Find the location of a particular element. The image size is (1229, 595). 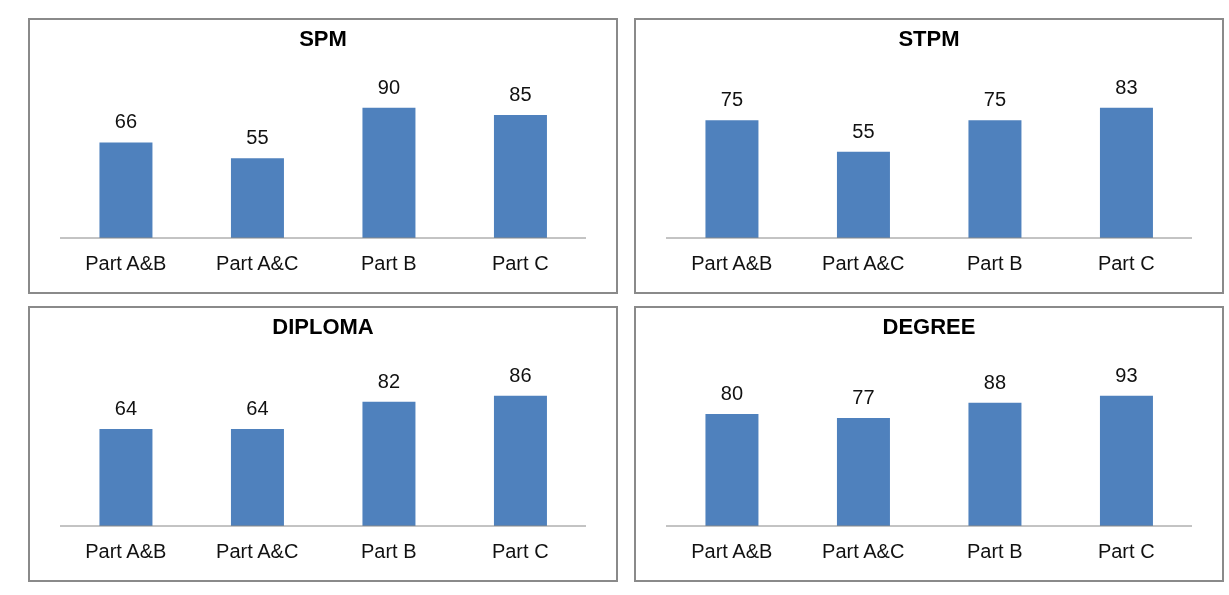

chart-title: SPM is located at coordinates (323, 39).